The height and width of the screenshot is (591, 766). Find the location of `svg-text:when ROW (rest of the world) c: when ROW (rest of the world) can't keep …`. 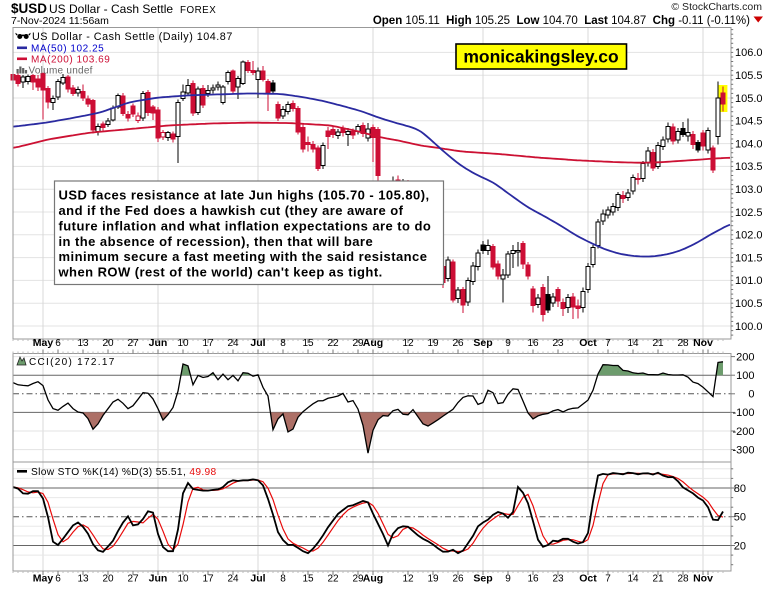

svg-text:when ROW (rest of the world) c: when ROW (rest of the world) can't keep … is located at coordinates (220, 272).